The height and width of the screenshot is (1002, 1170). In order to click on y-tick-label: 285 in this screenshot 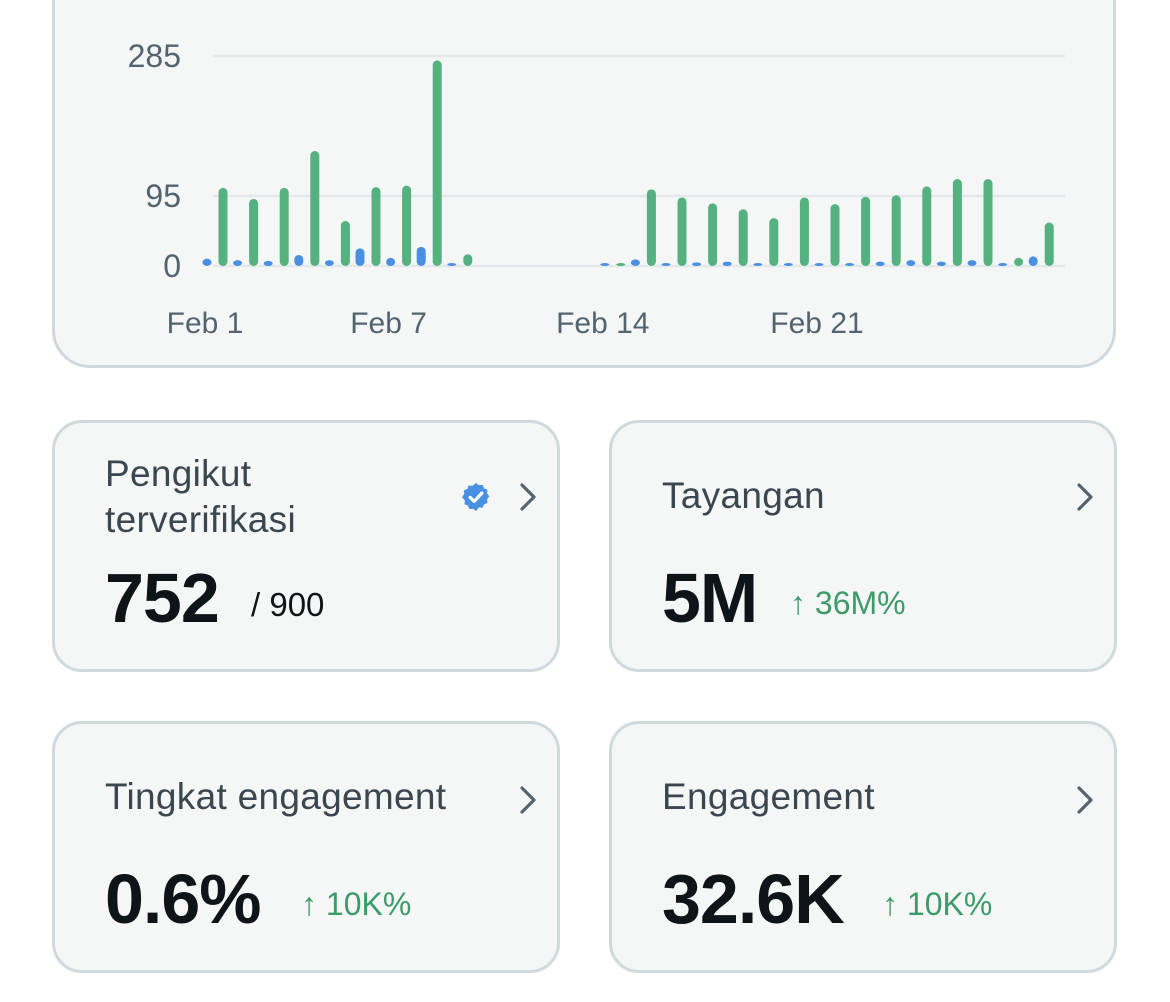, I will do `click(154, 56)`.